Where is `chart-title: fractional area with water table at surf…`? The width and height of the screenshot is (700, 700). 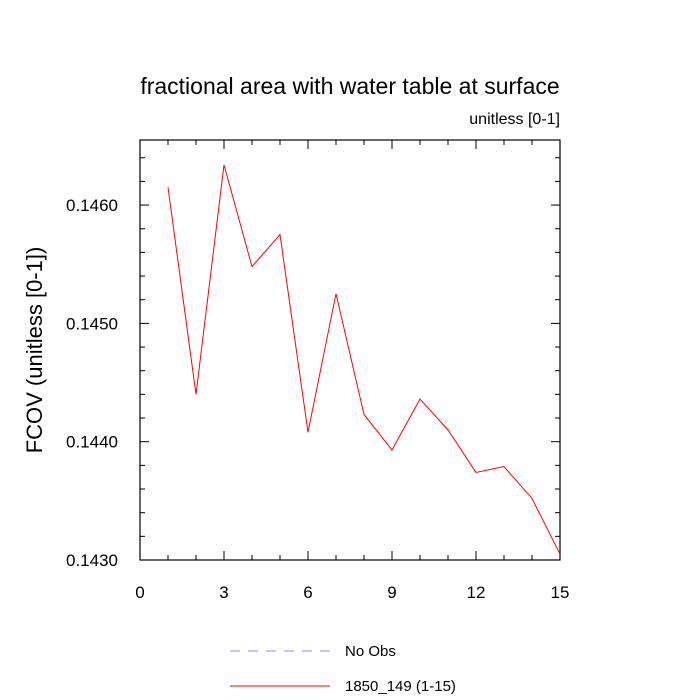
chart-title: fractional area with water table at surf… is located at coordinates (349, 86).